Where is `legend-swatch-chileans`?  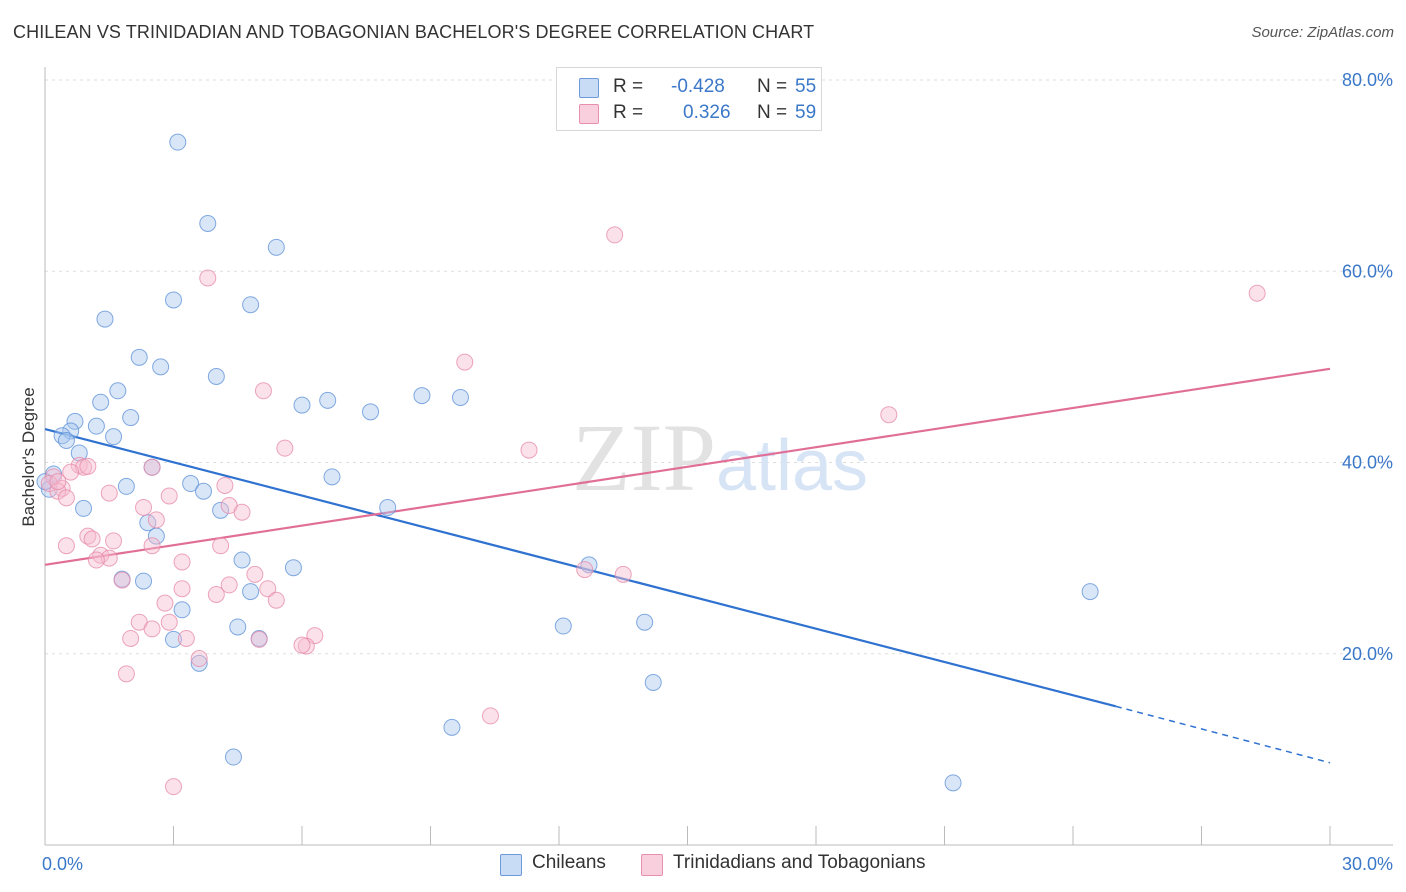
legend-swatch-chileans is located at coordinates (589, 88).